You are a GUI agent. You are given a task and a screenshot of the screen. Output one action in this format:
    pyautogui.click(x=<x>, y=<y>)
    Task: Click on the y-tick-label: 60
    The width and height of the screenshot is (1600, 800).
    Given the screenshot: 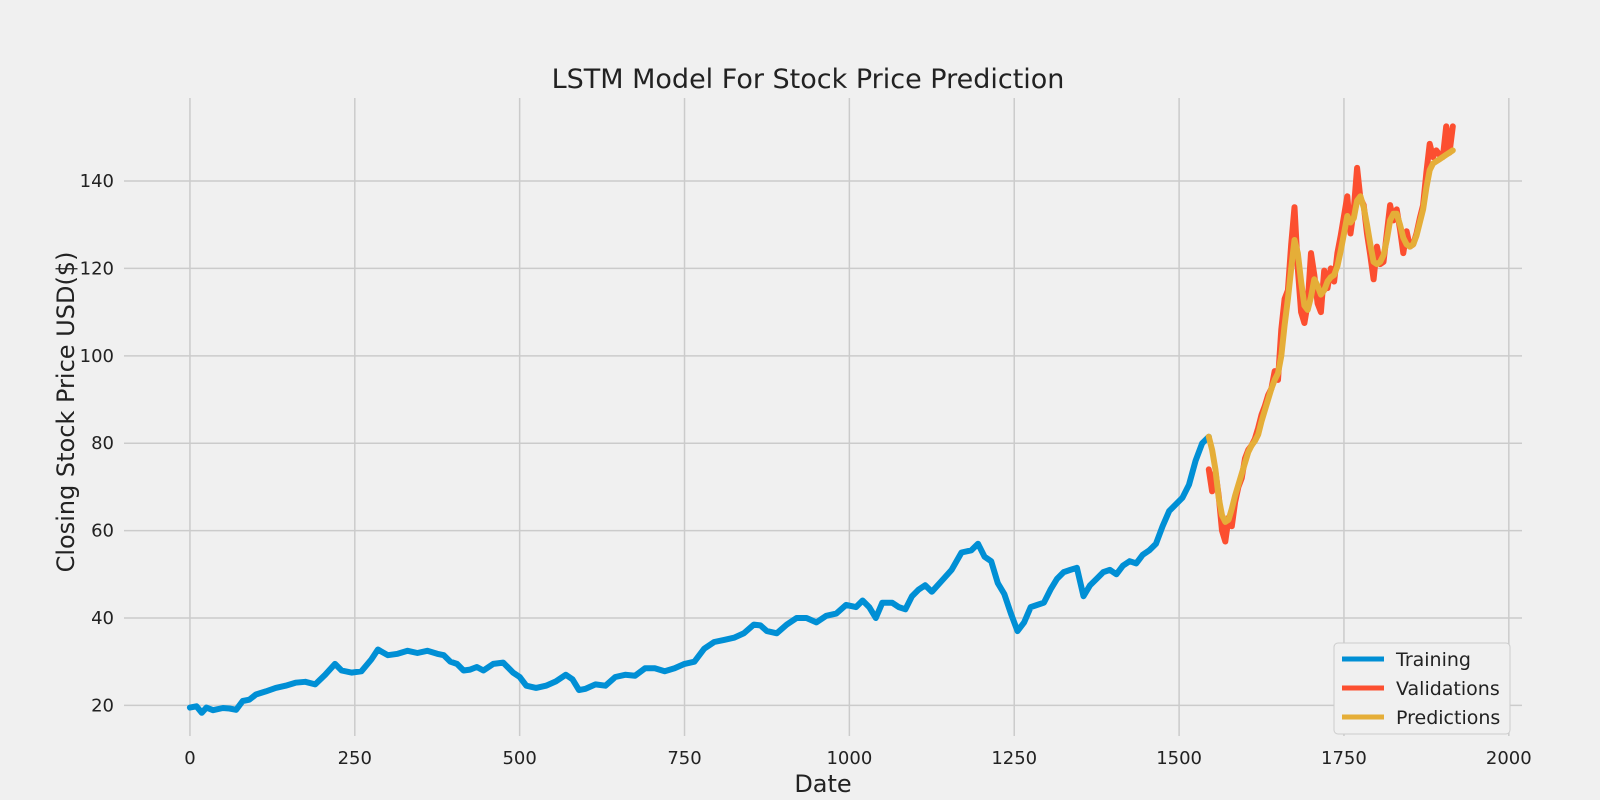 What is the action you would take?
    pyautogui.click(x=102, y=531)
    